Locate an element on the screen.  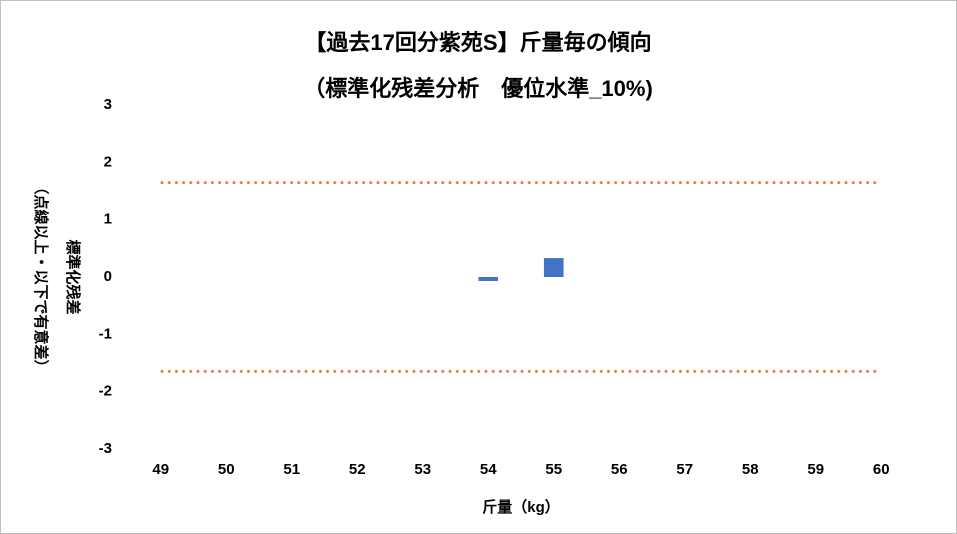
y-axis-label: （点線以上・以下で有意差） is located at coordinates (41, 276).